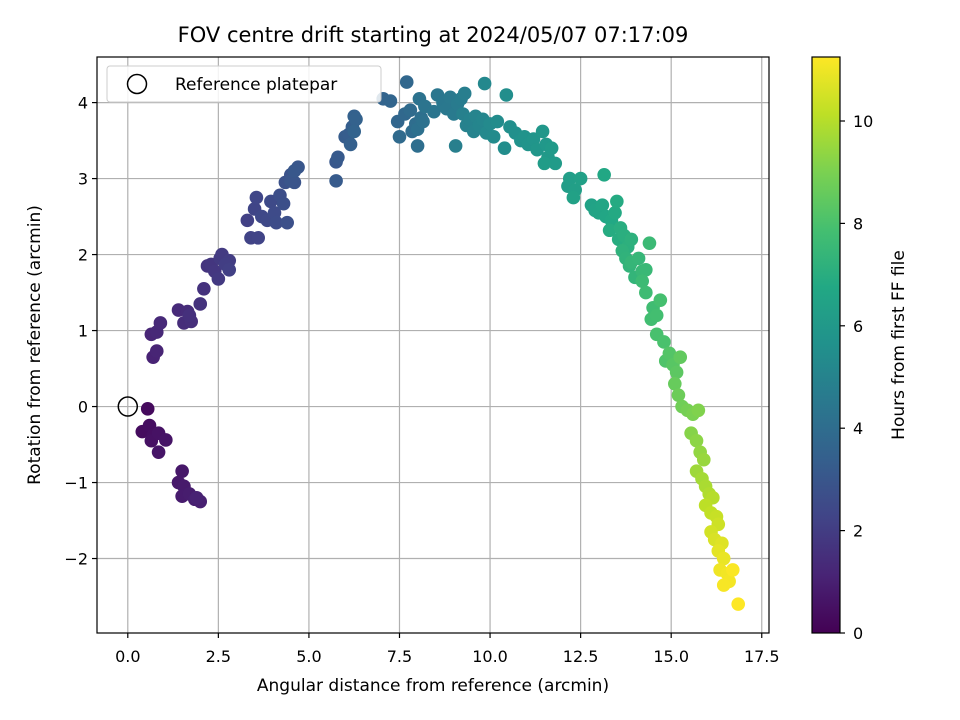 This screenshot has width=960, height=720. What do you see at coordinates (433, 686) in the screenshot?
I see `x-axis-label: Angular distance from reference (arcmin)` at bounding box center [433, 686].